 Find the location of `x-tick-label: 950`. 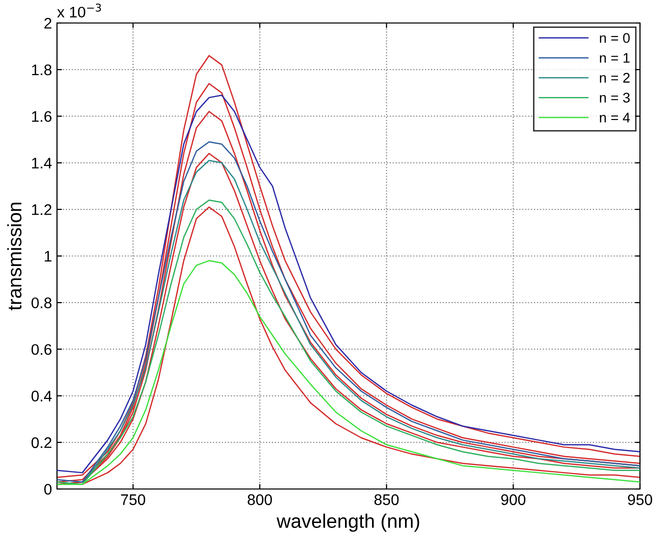

x-tick-label: 950 is located at coordinates (640, 500).